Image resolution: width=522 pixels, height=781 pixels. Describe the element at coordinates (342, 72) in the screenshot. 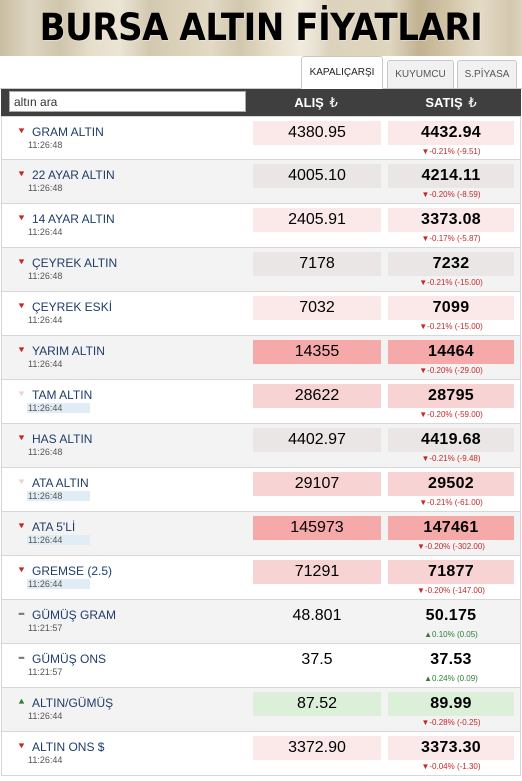

I see `tab-kapalicarsi: KAPALIÇARŞI` at that location.